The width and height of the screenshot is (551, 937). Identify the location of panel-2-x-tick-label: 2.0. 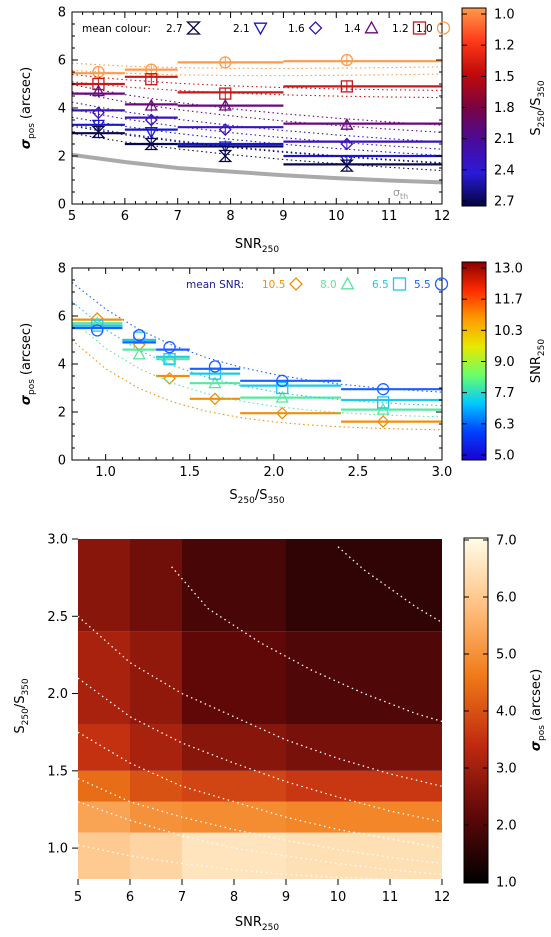
(273, 472).